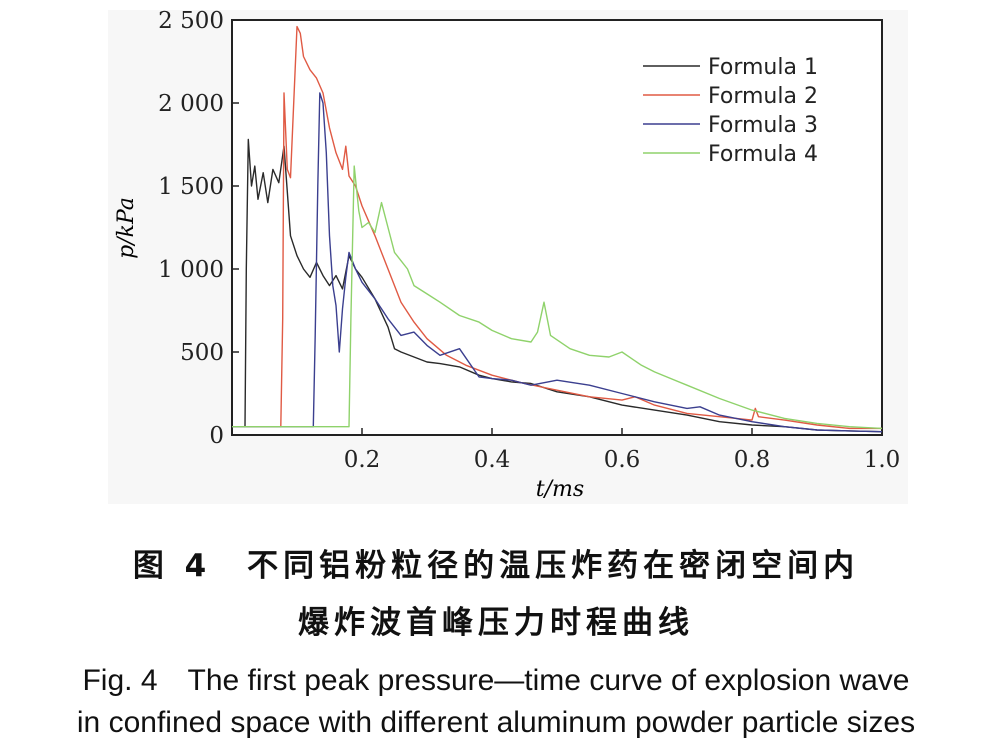  I want to click on x-tick-label: 1.0, so click(882, 460).